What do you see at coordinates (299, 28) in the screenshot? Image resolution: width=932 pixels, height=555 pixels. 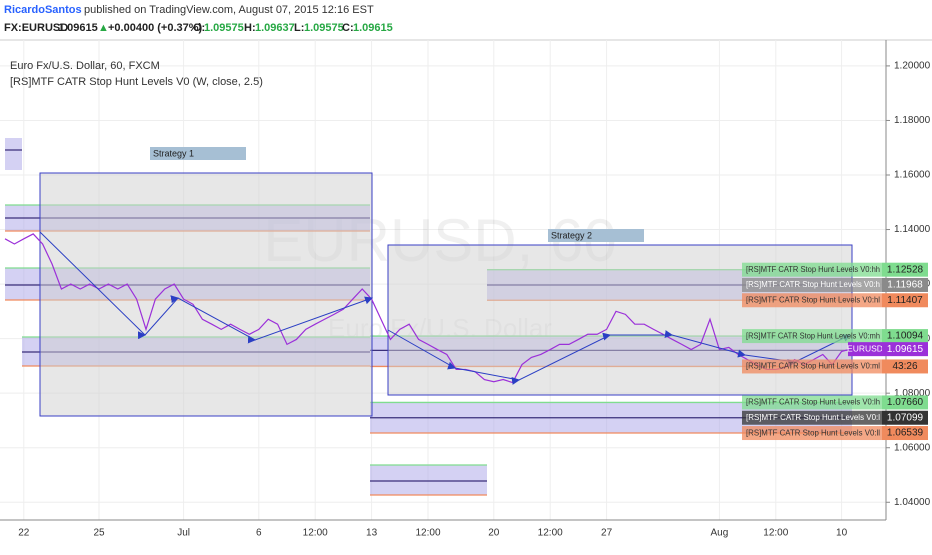 I see `l-label: L:` at bounding box center [299, 28].